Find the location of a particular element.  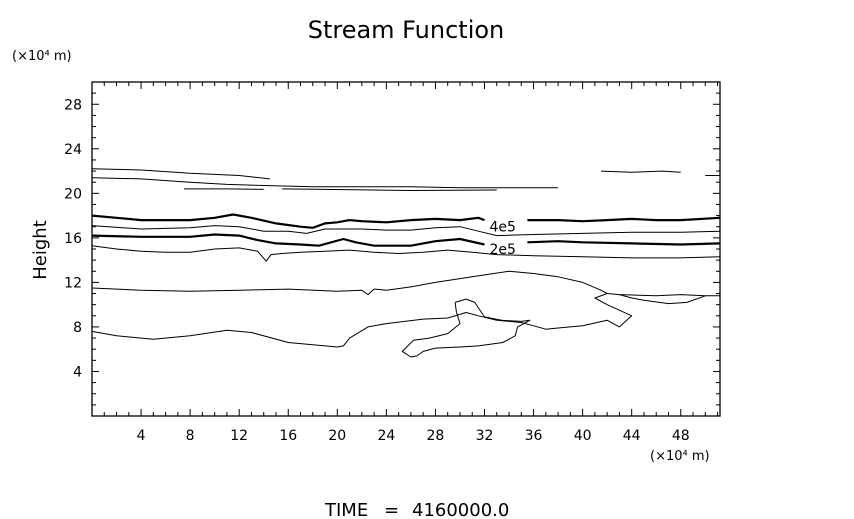

y-tick-label: 20 is located at coordinates (73, 194).